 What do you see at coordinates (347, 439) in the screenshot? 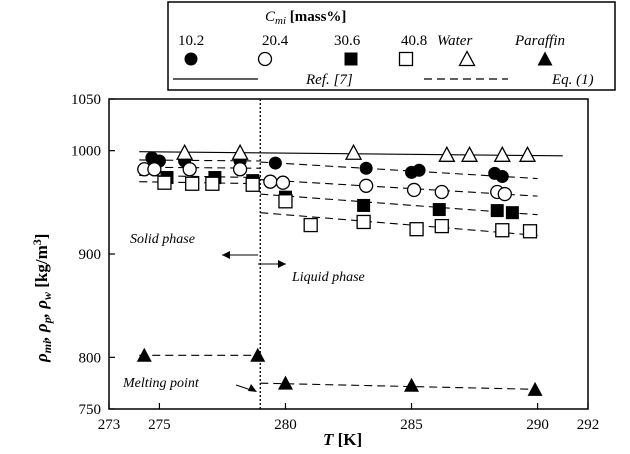
I see `x-axis-label-unit: [K]` at bounding box center [347, 439].